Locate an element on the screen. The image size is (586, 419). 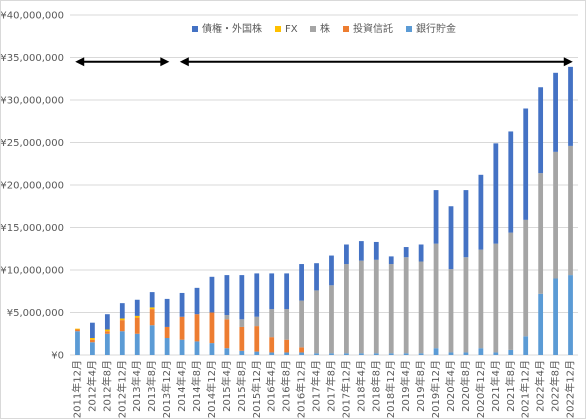
legend-label: FX is located at coordinates (291, 29).